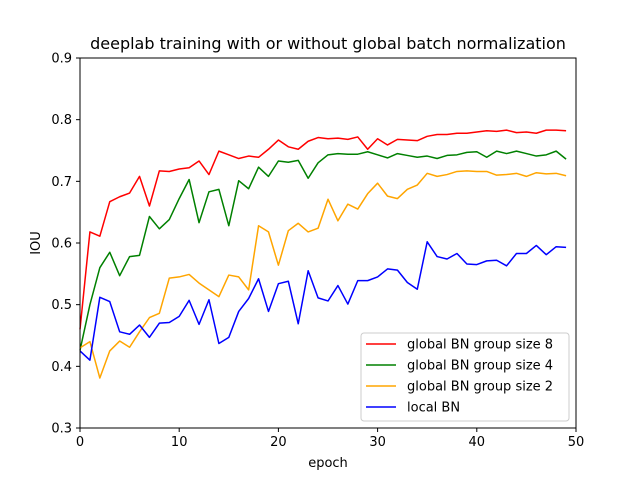 The width and height of the screenshot is (640, 480). I want to click on y-axis-ticks: 0.3 0.4 0.5 0.6 0.7 0.8 0.9, so click(65, 244).